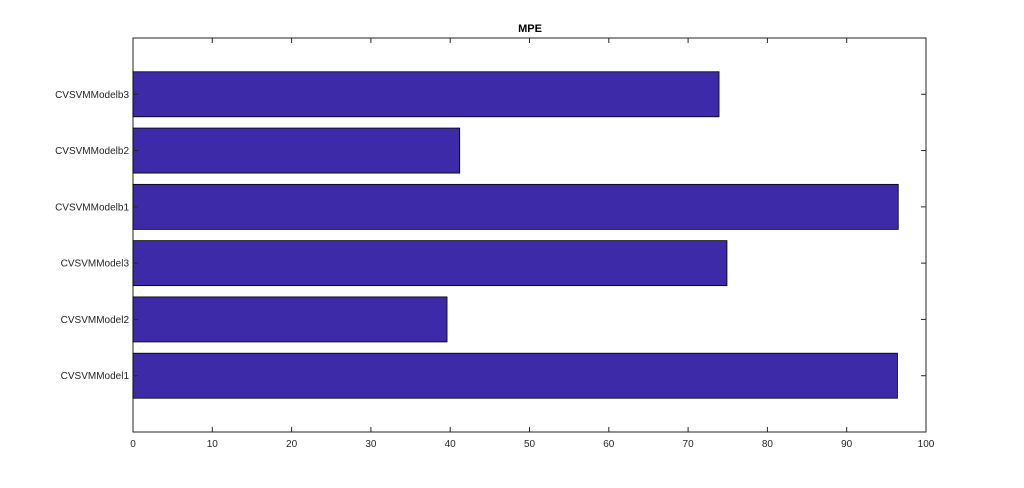 The width and height of the screenshot is (1024, 488). I want to click on bar-CVSVMModel3, so click(430, 263).